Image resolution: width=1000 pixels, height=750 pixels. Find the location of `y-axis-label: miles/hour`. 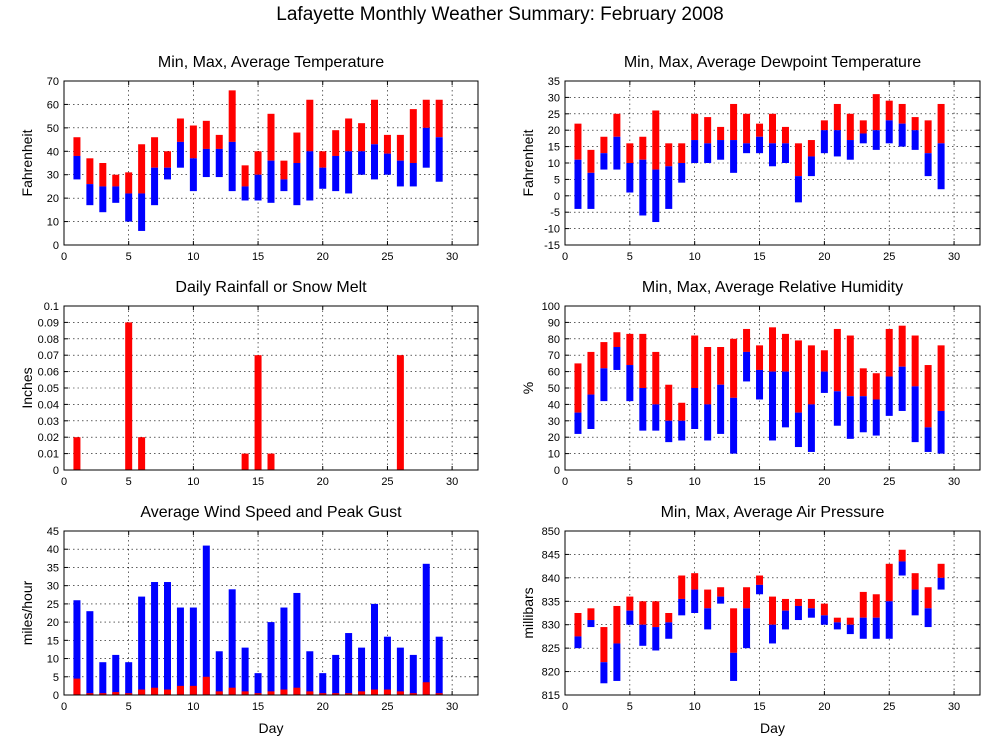

y-axis-label: miles/hour is located at coordinates (27, 612).